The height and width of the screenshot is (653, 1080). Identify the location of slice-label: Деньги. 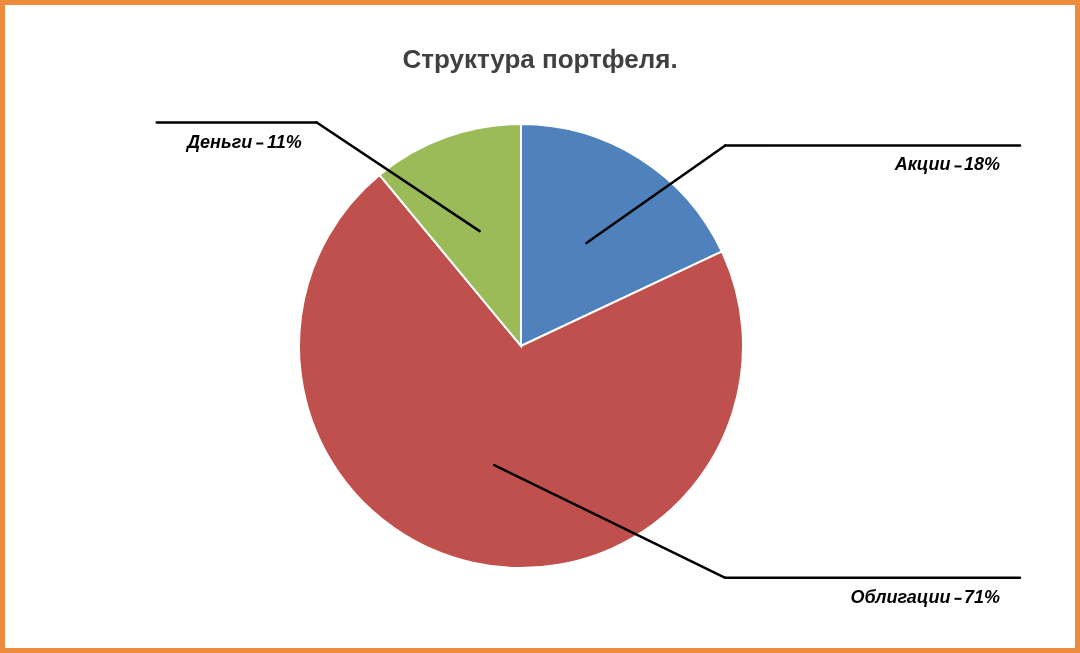
(219, 141).